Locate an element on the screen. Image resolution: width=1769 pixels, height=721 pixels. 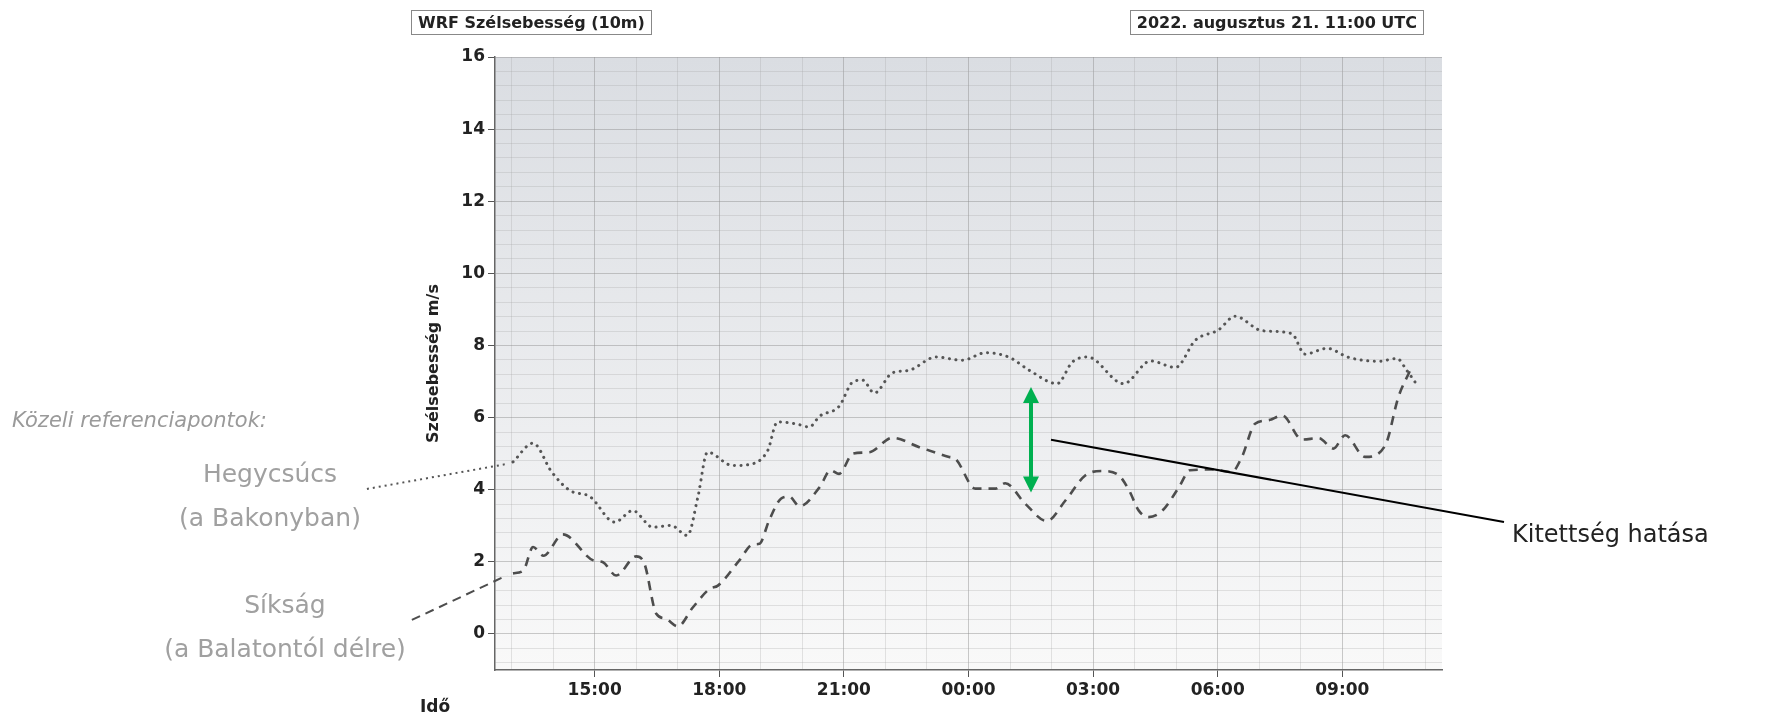
x-tick-label: 06:00 is located at coordinates (1217, 688).